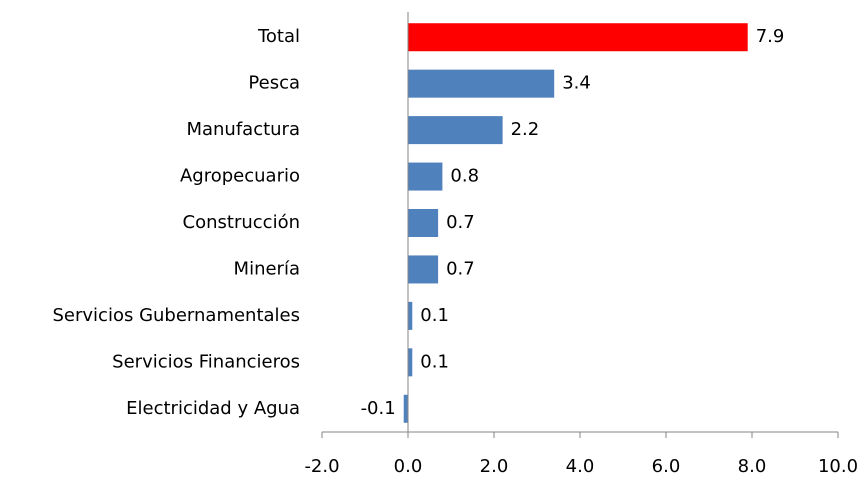 This screenshot has height=480, width=864. What do you see at coordinates (177, 315) in the screenshot?
I see `category-label: Servicios Gubernamentales` at bounding box center [177, 315].